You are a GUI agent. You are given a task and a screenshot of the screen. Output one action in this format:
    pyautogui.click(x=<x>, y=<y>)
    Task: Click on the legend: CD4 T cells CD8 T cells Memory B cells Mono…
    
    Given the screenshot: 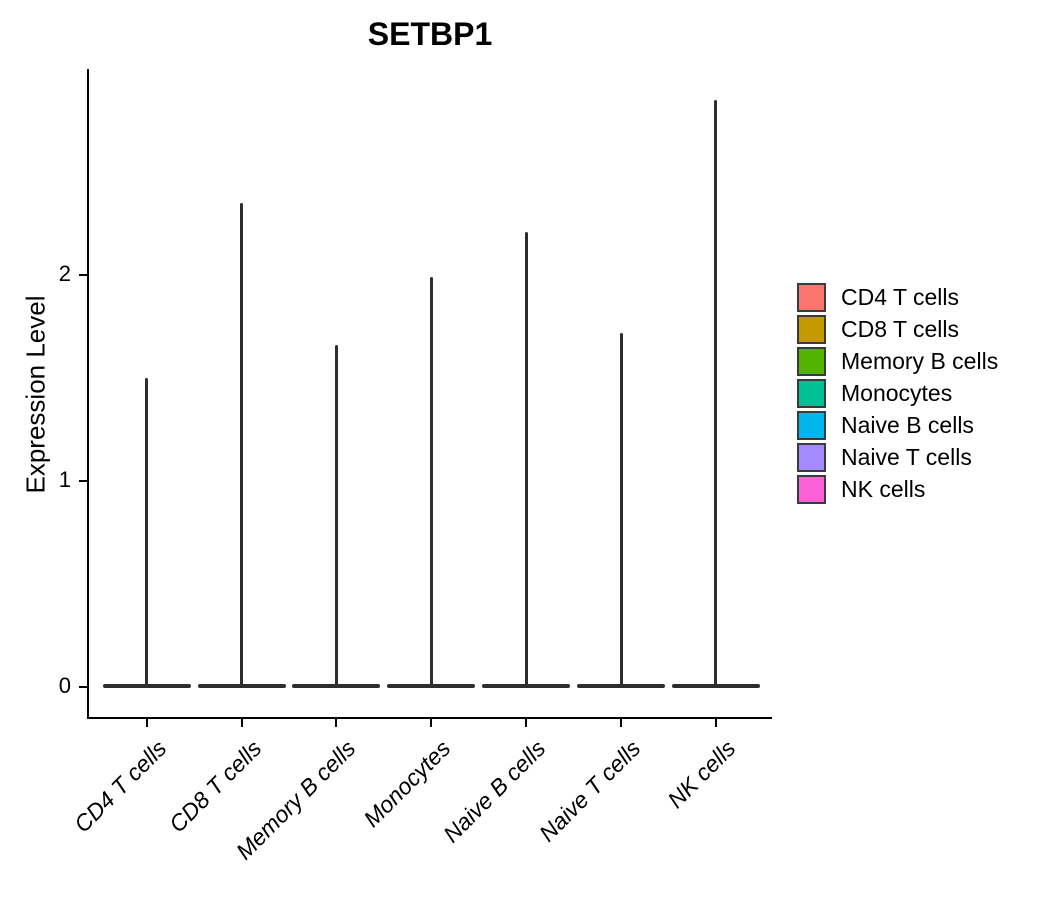 What is the action you would take?
    pyautogui.click(x=897, y=393)
    